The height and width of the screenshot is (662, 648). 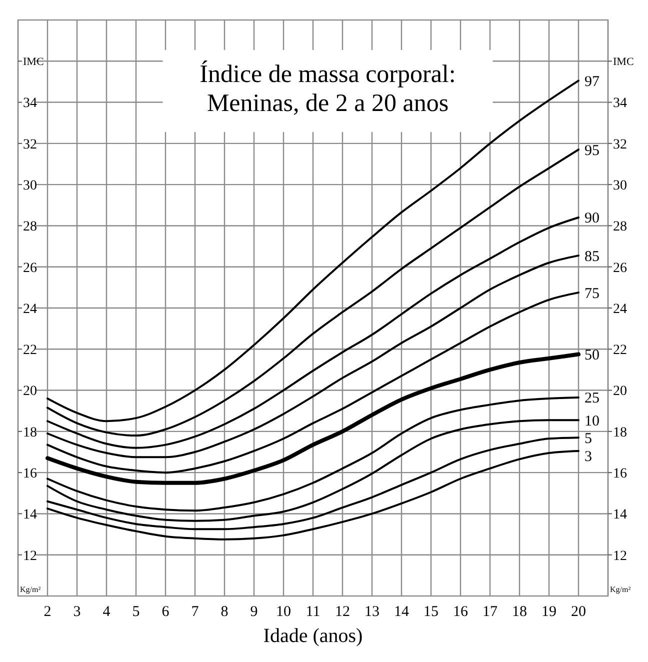 I want to click on y2-tick-label: 18, so click(x=620, y=432).